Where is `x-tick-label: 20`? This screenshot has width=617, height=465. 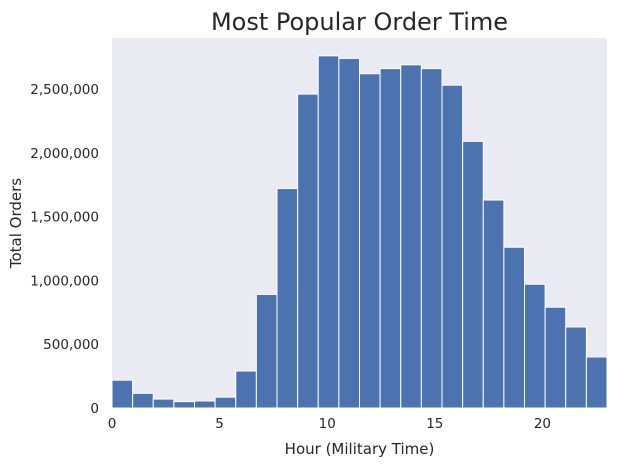 x-tick-label: 20 is located at coordinates (542, 424).